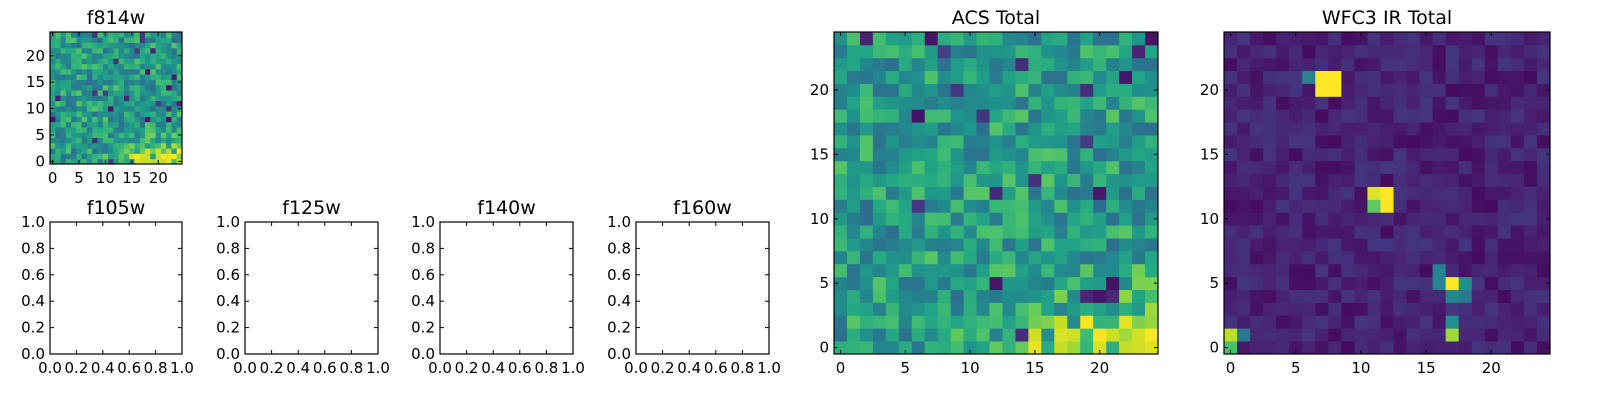  Describe the element at coordinates (423, 222) in the screenshot. I see `f140w-ytick-label: 1.0` at that location.